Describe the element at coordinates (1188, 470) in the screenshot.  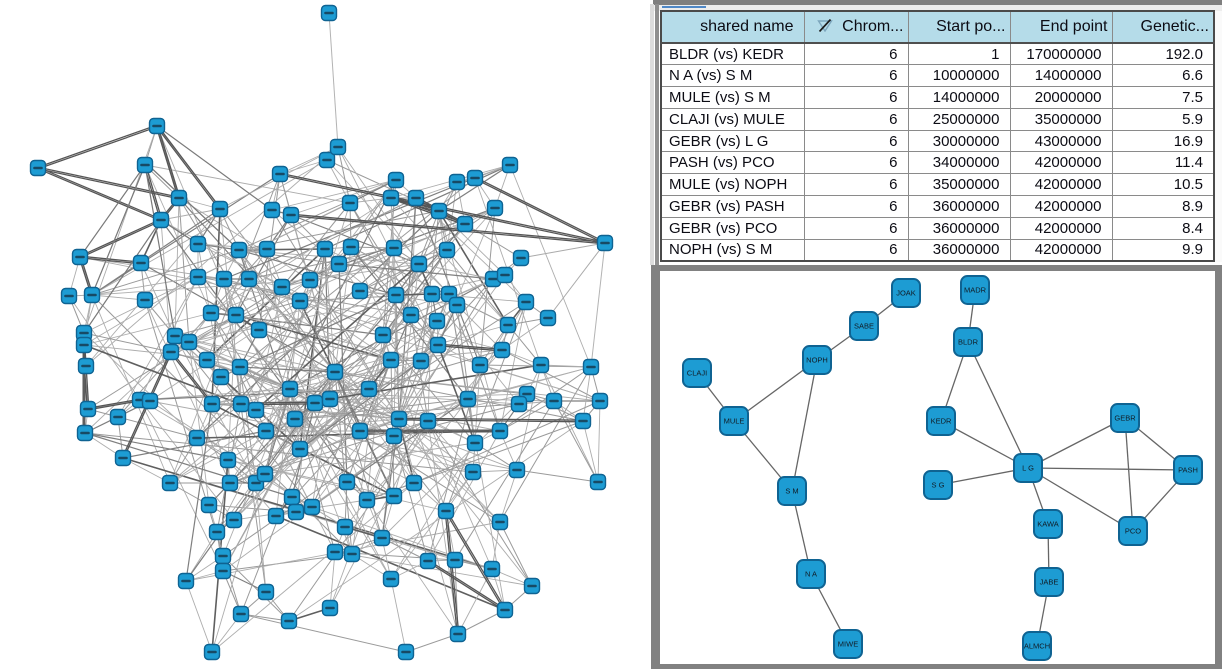
I see `svg-text: PASH` at that location.